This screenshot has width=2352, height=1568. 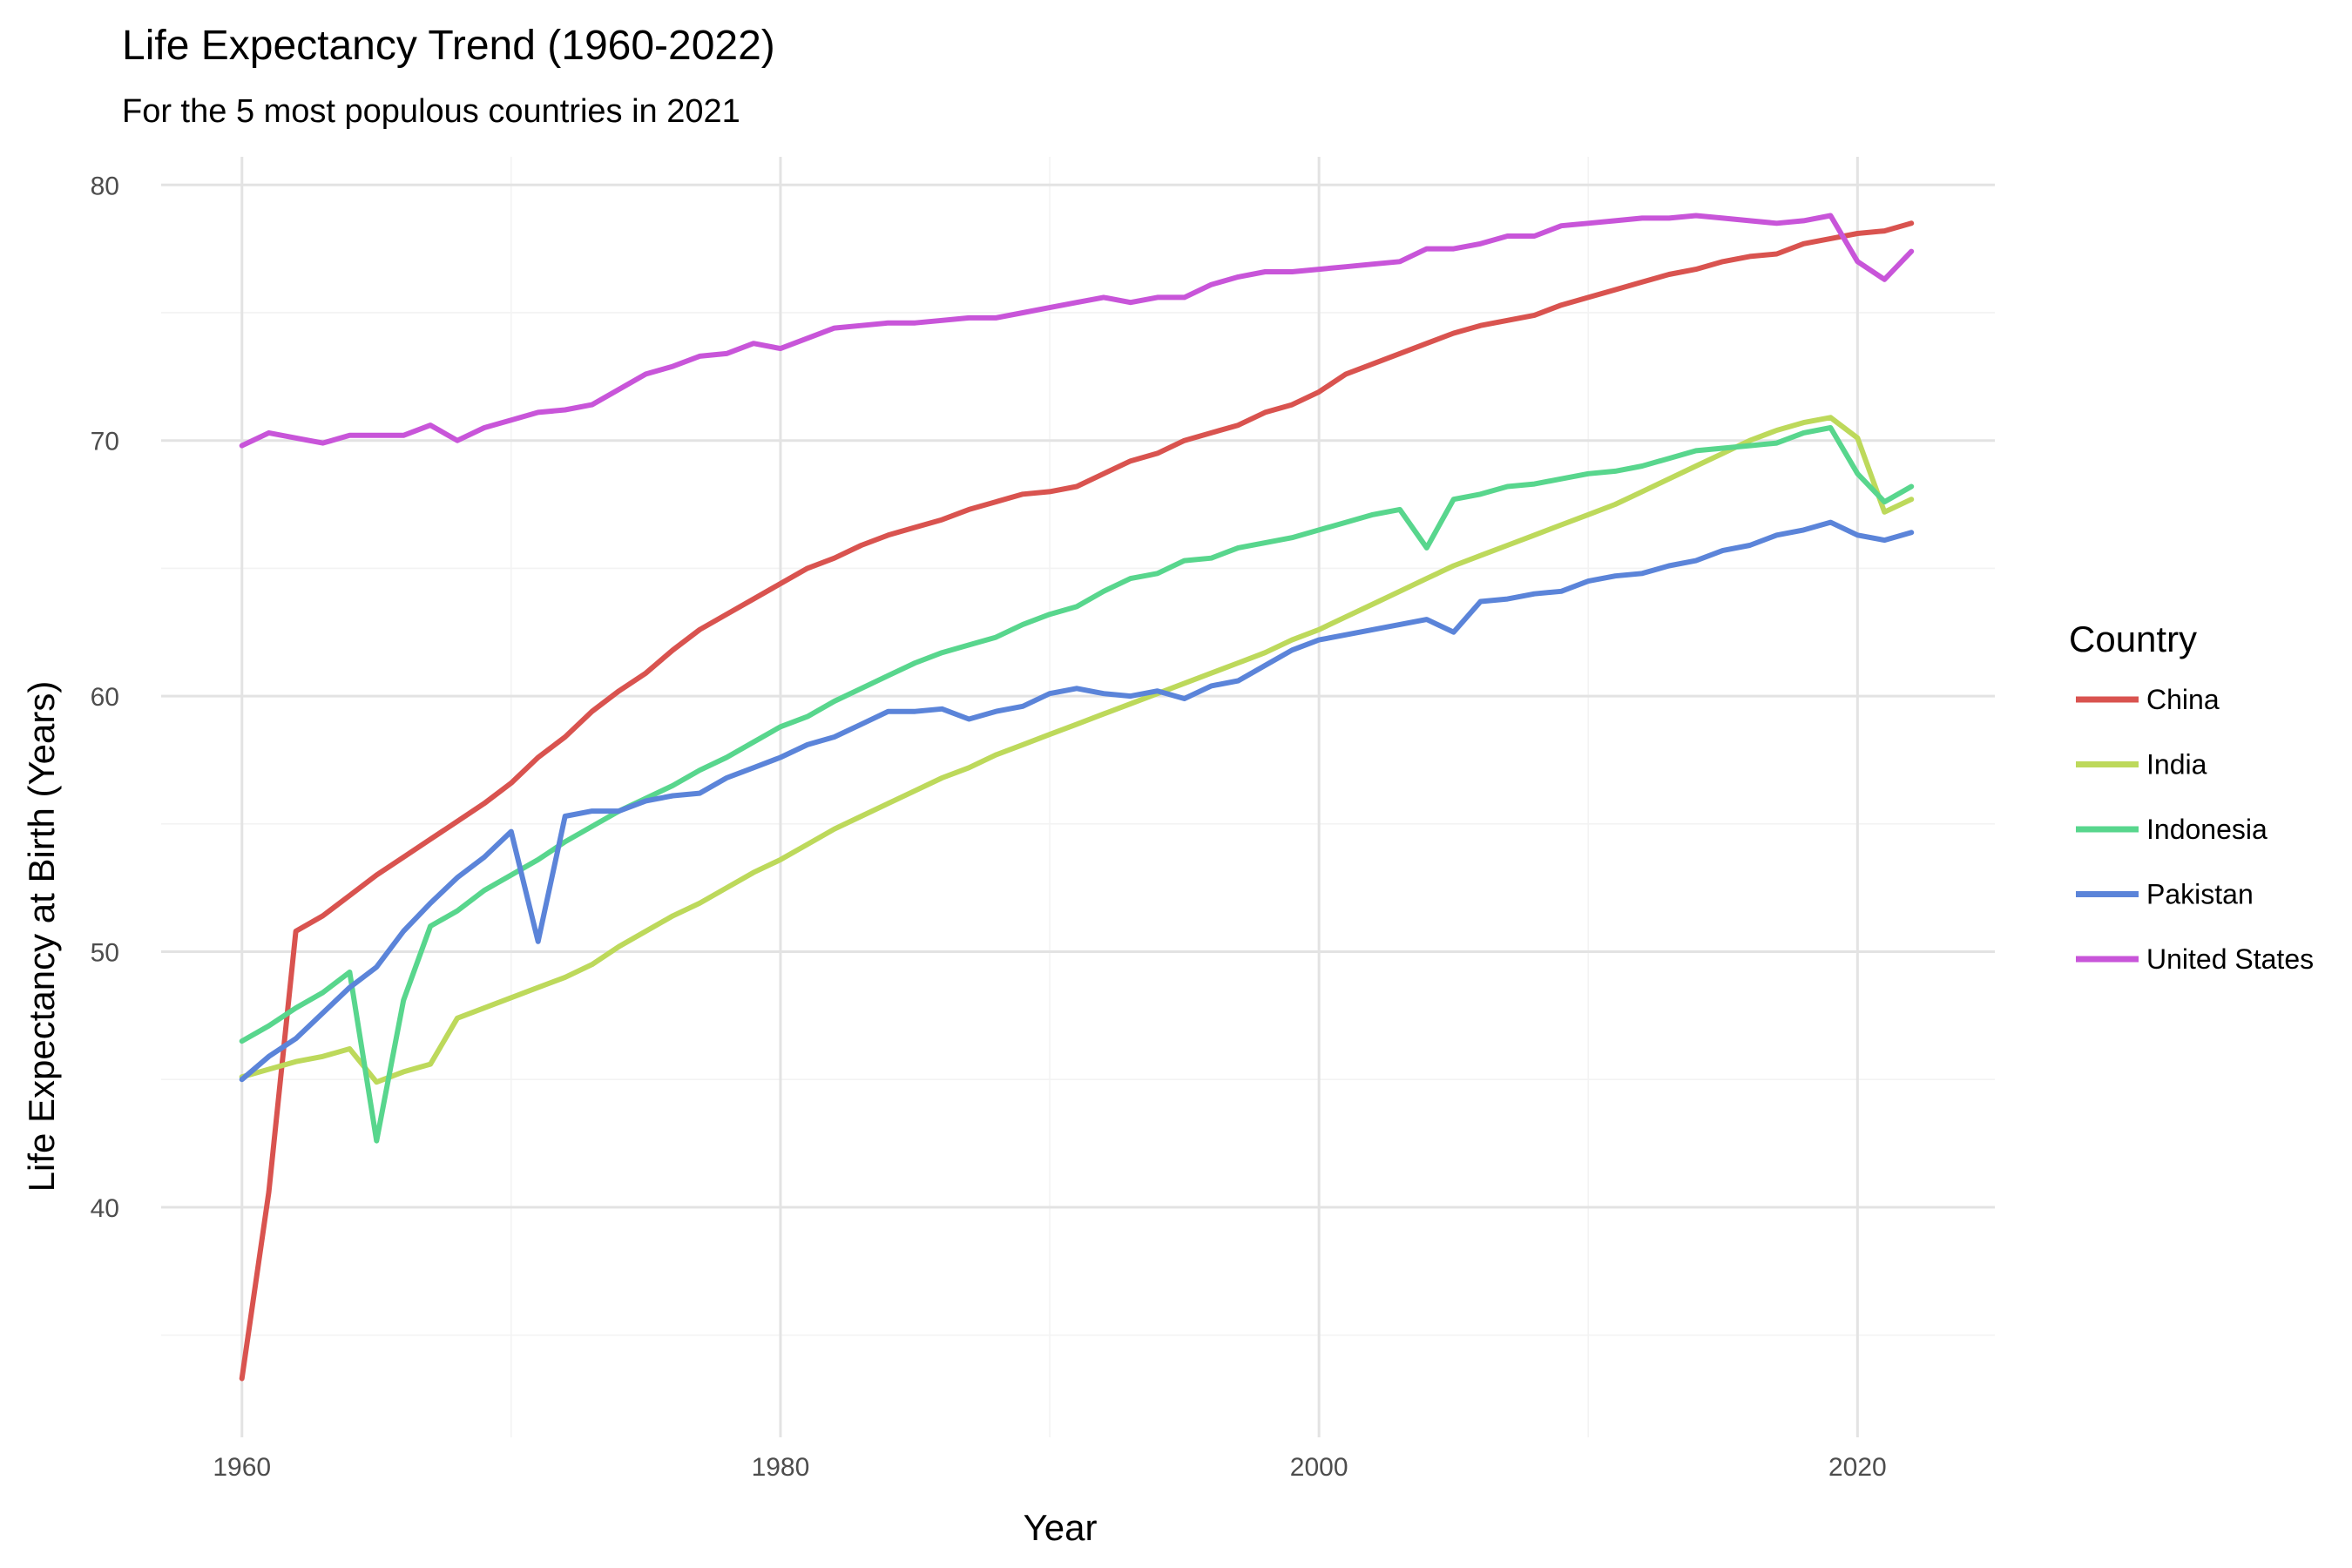 I want to click on legend-label: India, so click(x=2176, y=765).